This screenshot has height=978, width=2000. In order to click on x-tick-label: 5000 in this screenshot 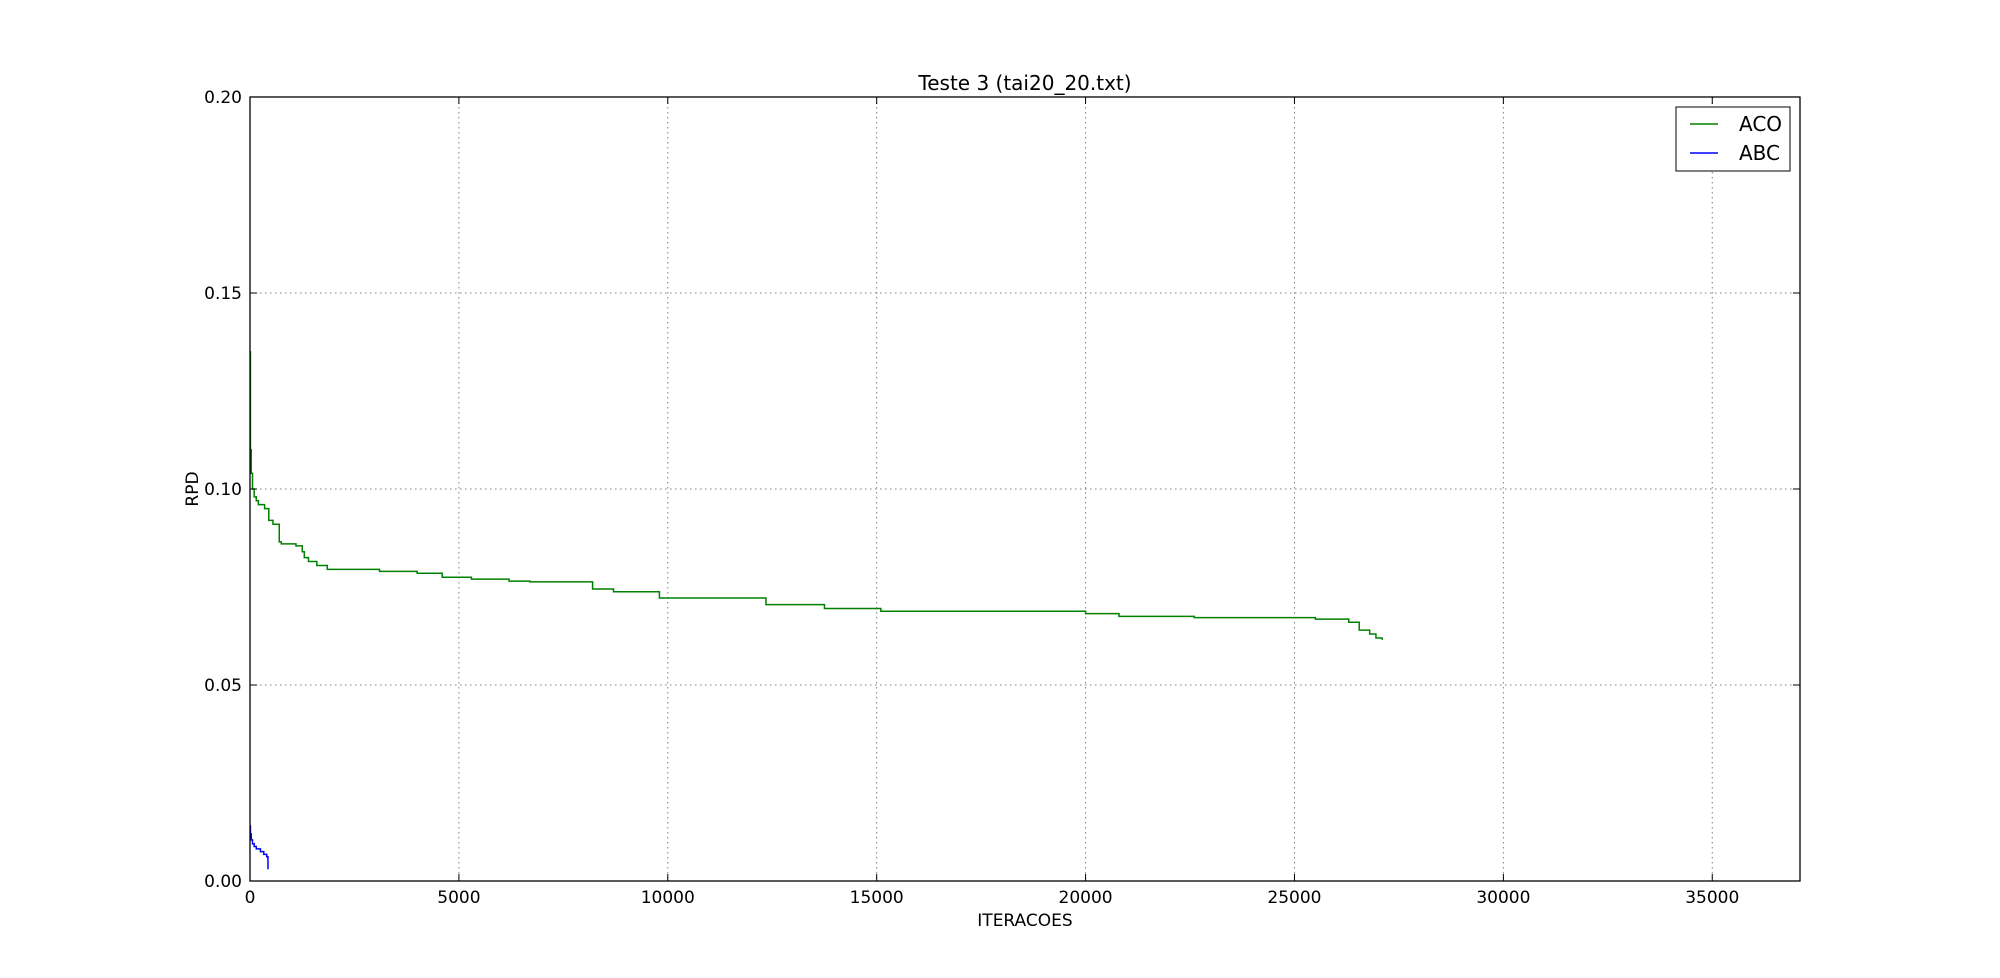, I will do `click(458, 898)`.